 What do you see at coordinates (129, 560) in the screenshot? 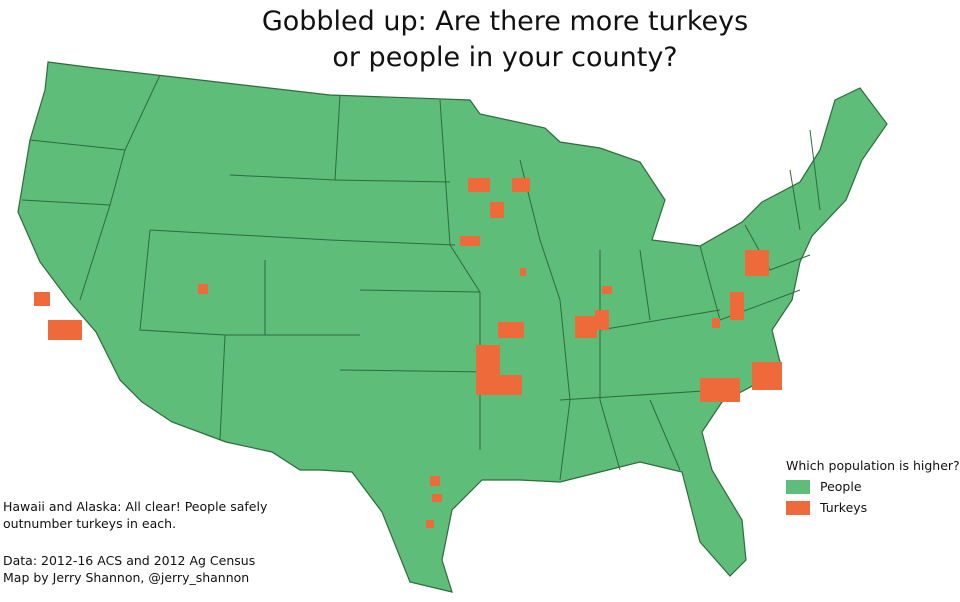
I see `data-source: Data: 2012-16 ACS and 2012 Ag Census` at bounding box center [129, 560].